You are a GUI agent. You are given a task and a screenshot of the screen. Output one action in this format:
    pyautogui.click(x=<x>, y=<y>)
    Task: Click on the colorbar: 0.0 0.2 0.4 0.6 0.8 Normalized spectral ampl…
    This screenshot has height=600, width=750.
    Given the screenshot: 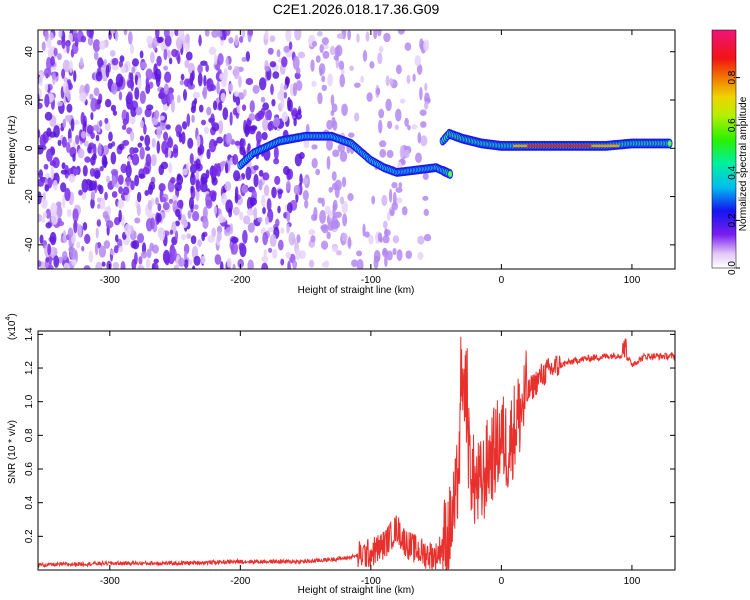 What is the action you would take?
    pyautogui.click(x=730, y=152)
    